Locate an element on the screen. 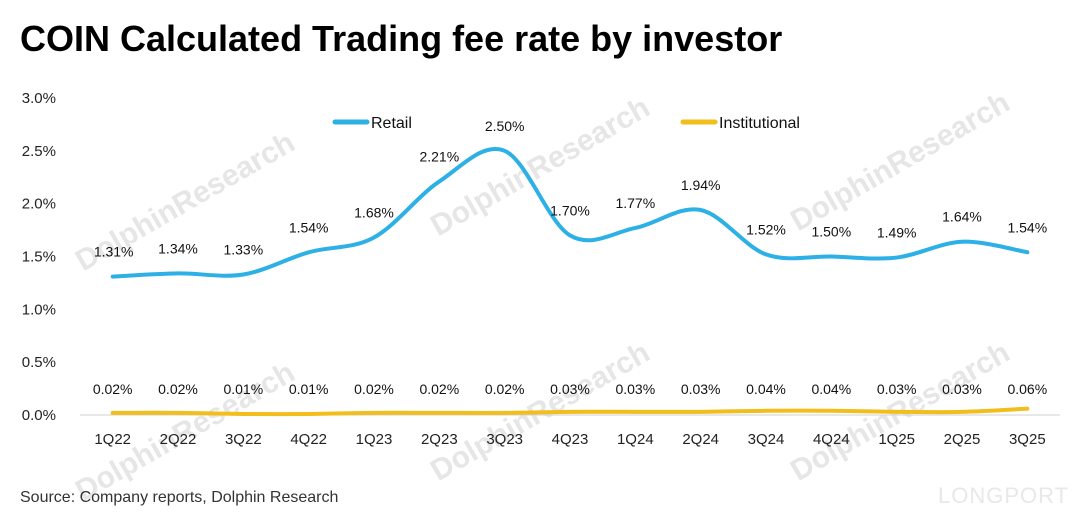 The height and width of the screenshot is (522, 1080). institutional-legend-label: Institutional is located at coordinates (759, 123).